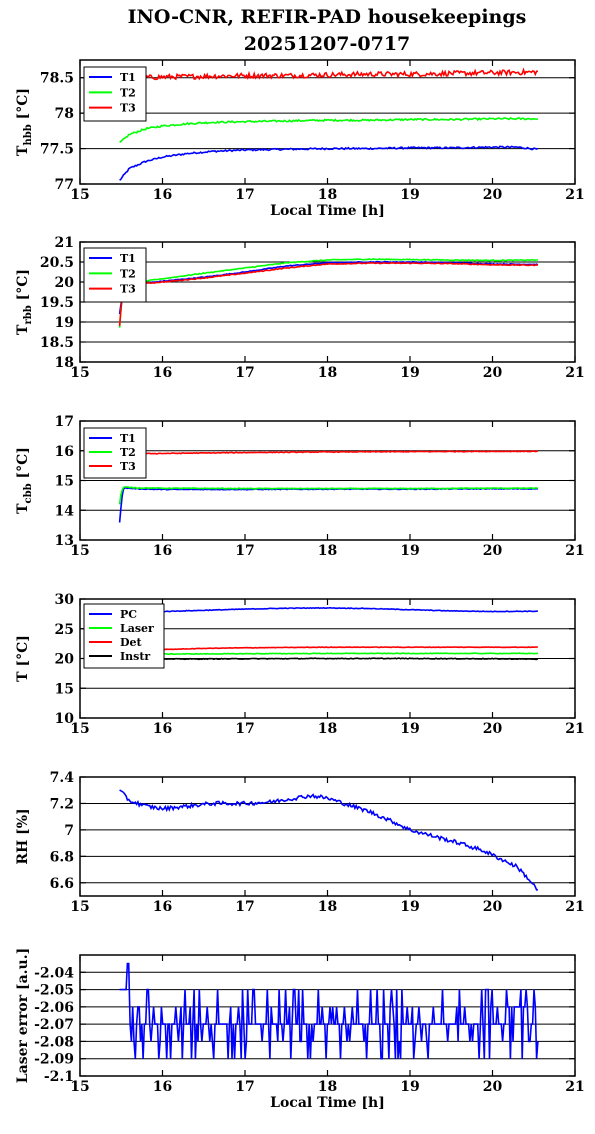 This screenshot has width=595, height=1134. I want to click on series-line-instr, so click(329, 659).